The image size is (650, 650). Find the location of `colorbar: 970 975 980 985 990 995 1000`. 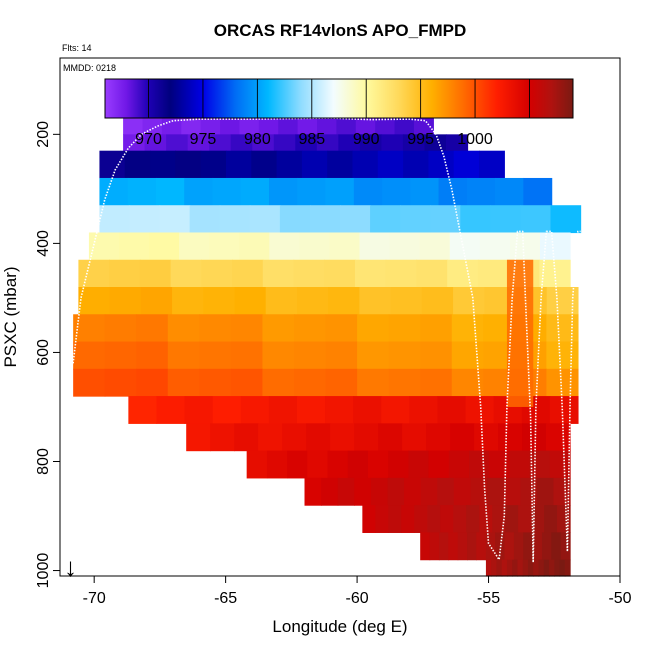

colorbar: 970 975 980 985 990 995 1000 is located at coordinates (339, 113).